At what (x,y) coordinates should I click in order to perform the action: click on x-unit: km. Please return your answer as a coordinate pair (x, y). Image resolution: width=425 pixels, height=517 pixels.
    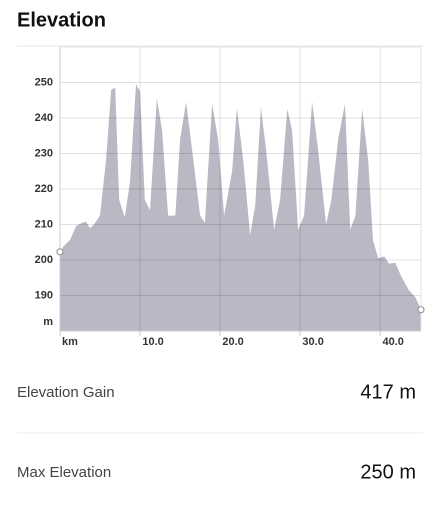
    Looking at the image, I should click on (70, 342).